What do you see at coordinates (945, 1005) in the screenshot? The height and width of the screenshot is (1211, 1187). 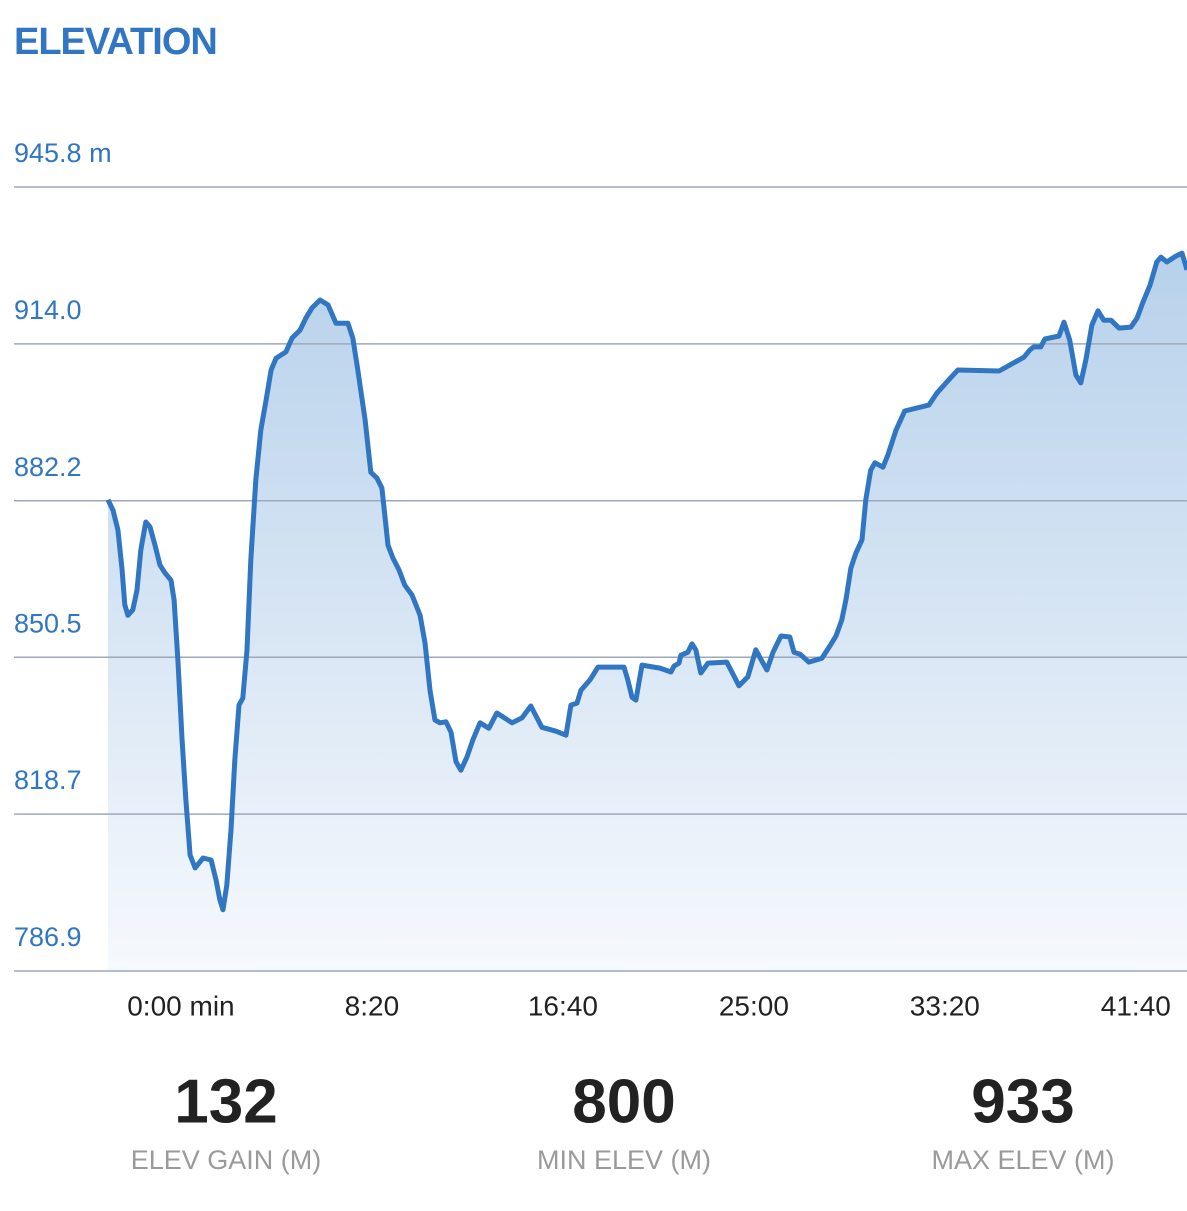 I see `x-tick-label: 33:20` at bounding box center [945, 1005].